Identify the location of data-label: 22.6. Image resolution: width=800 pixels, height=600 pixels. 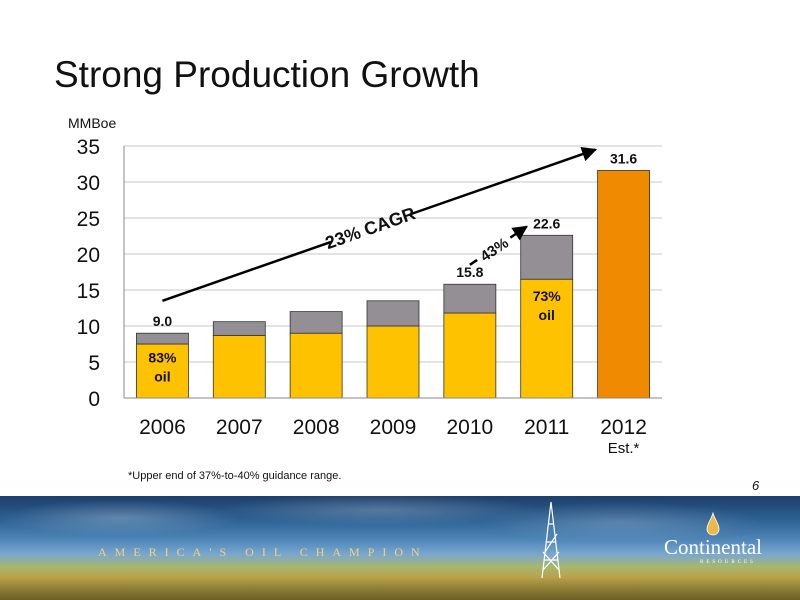
(546, 223).